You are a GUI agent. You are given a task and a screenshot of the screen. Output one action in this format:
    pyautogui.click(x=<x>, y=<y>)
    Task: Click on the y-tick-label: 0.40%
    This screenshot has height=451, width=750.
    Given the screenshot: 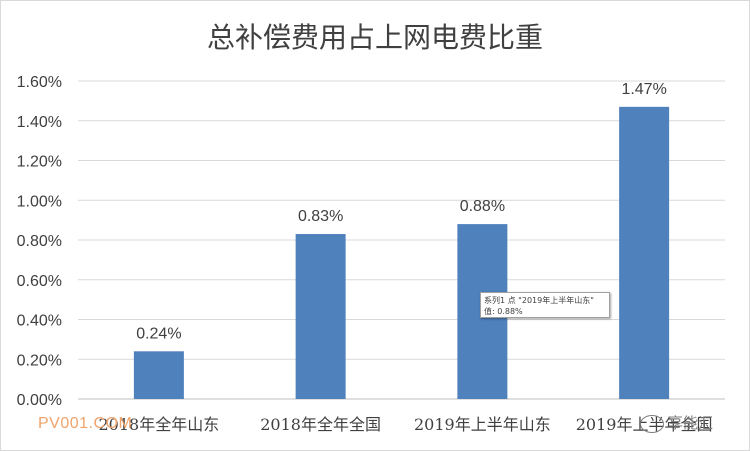 What is the action you would take?
    pyautogui.click(x=39, y=321)
    